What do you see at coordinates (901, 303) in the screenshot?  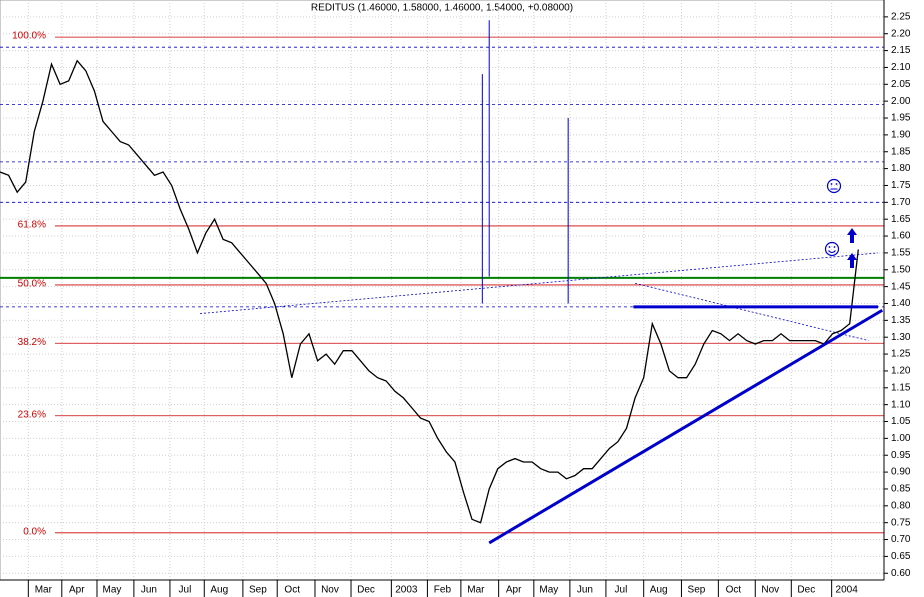 I see `y-tick-label: 1.40` at bounding box center [901, 303].